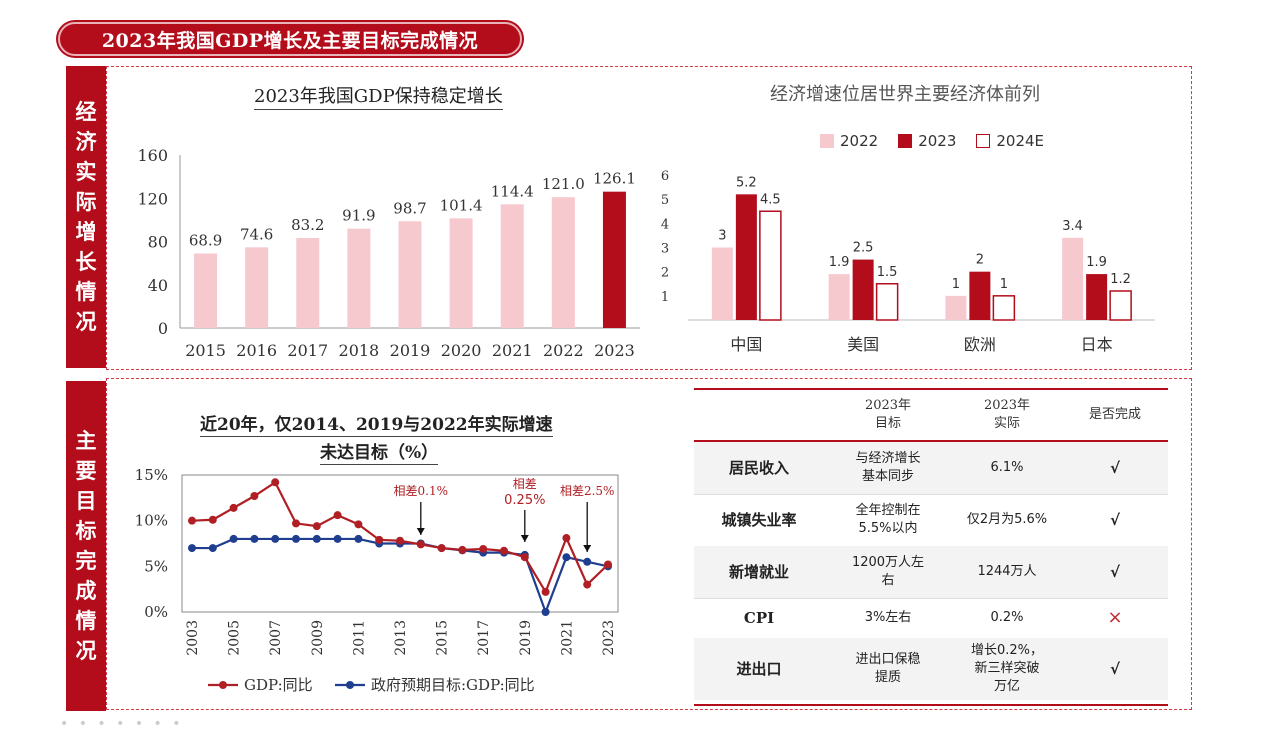 This screenshot has height=734, width=1261. Describe the element at coordinates (931, 572) in the screenshot. I see `table-row: 新增就业 1200万人左右 1244万人 √` at that location.